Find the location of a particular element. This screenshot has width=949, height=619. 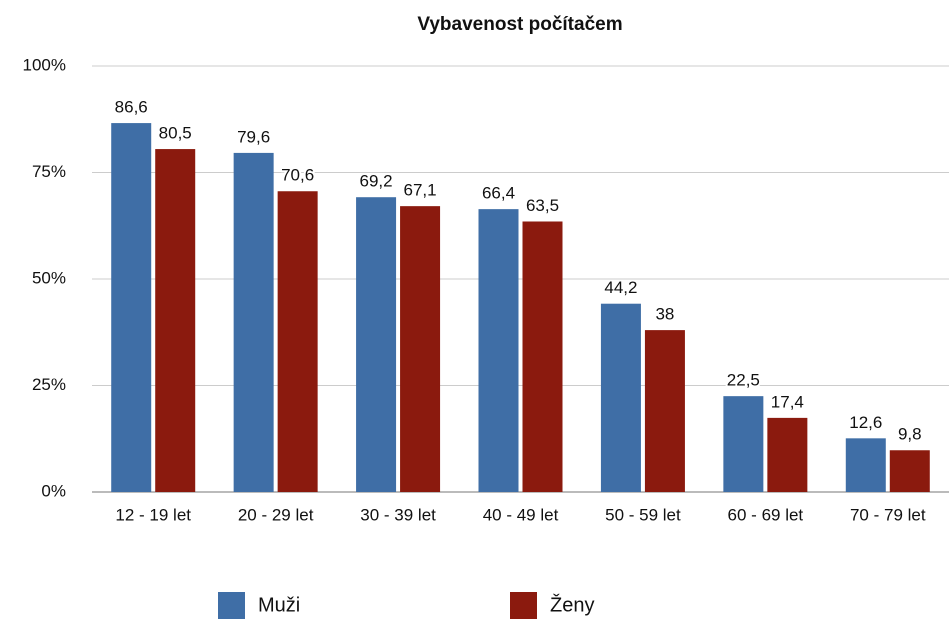

y-tick-label: 0% is located at coordinates (53, 490).